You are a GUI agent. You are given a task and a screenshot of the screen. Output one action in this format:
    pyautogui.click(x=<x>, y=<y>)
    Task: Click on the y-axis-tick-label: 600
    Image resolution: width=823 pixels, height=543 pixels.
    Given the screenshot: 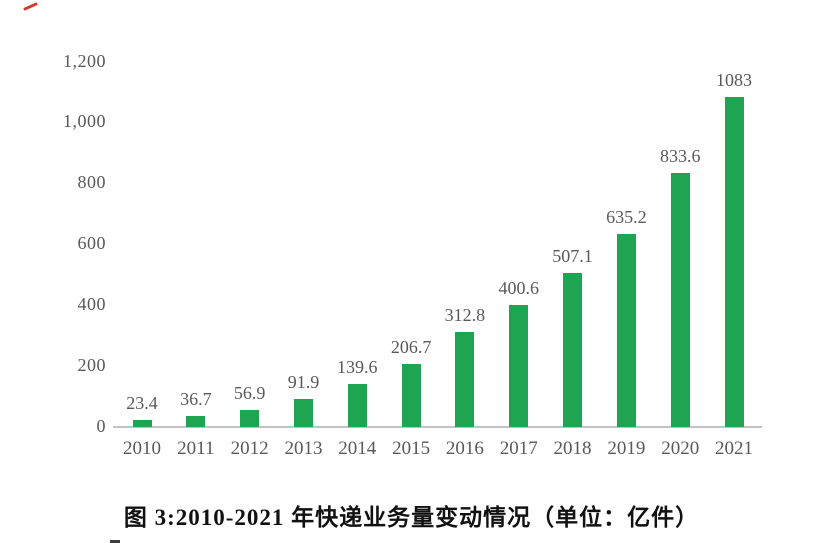 What is the action you would take?
    pyautogui.click(x=91, y=243)
    